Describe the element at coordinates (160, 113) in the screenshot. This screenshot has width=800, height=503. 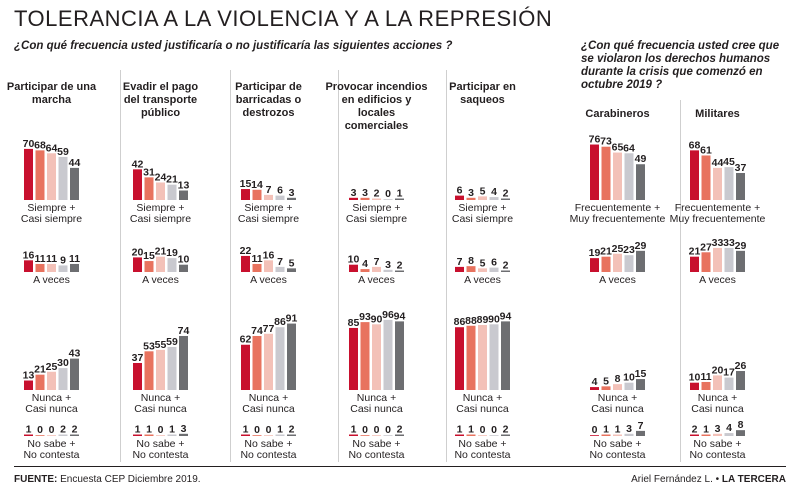
I see `panel-title: público` at that location.